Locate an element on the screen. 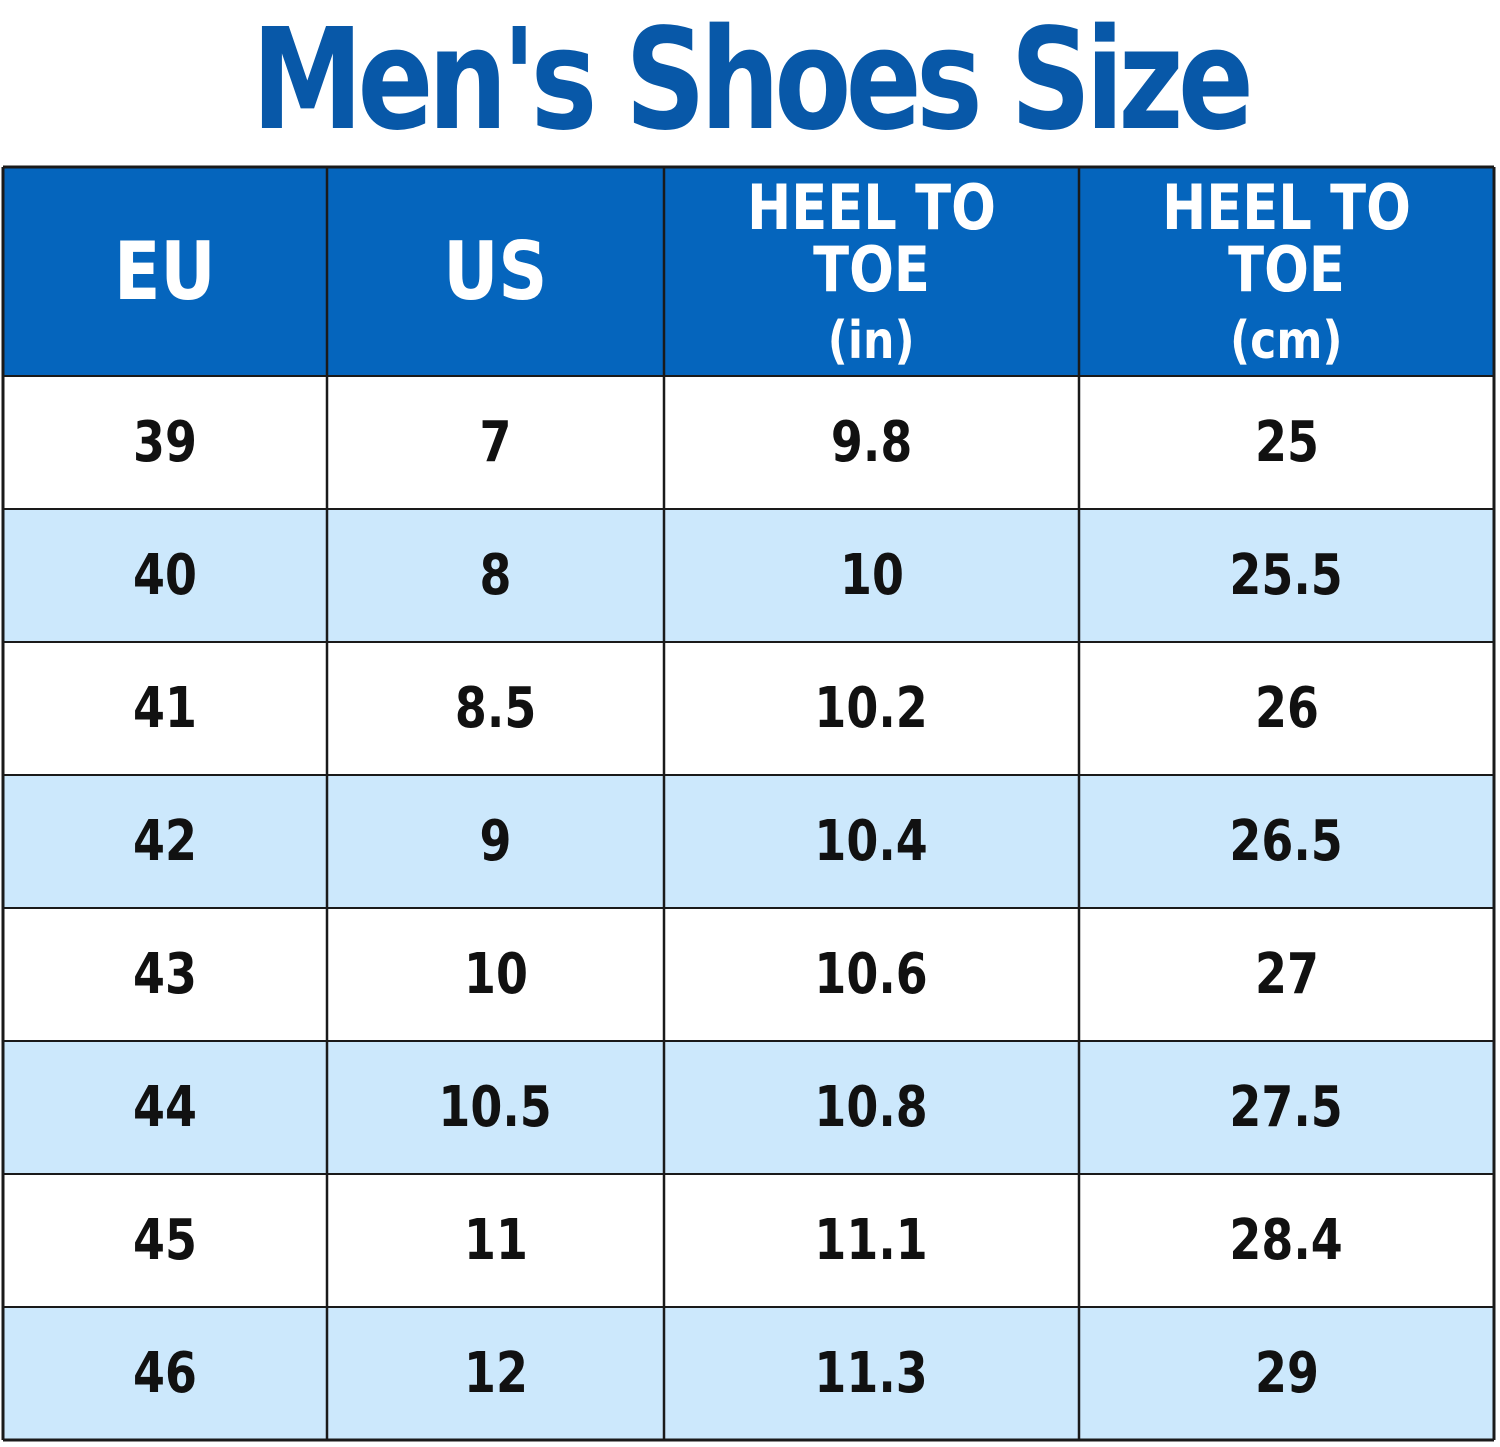 Image resolution: width=1500 pixels, height=1447 pixels. table-cell: 10.6 is located at coordinates (871, 974).